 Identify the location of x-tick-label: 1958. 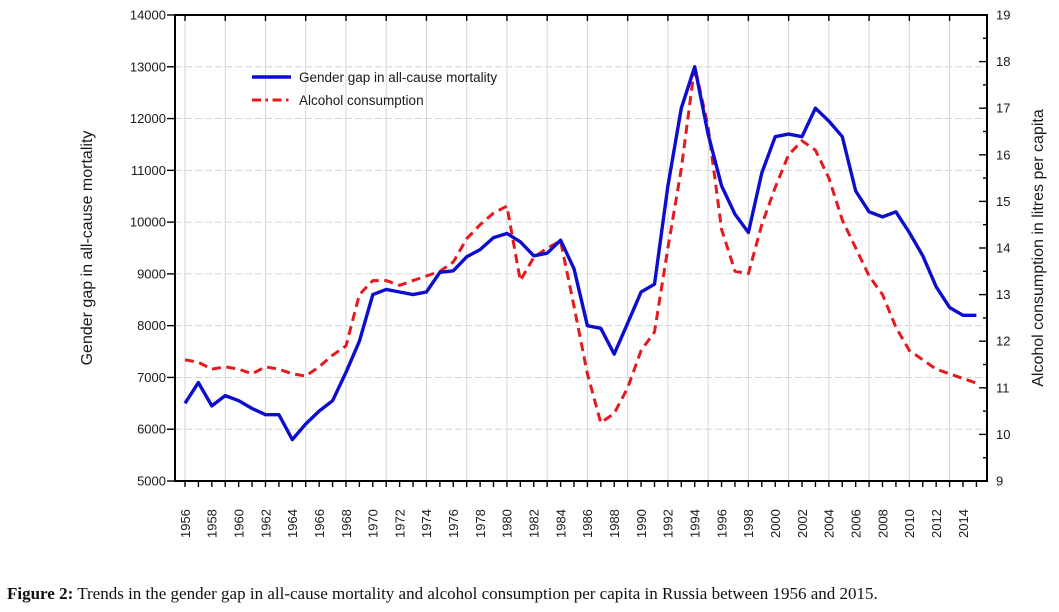
(212, 523).